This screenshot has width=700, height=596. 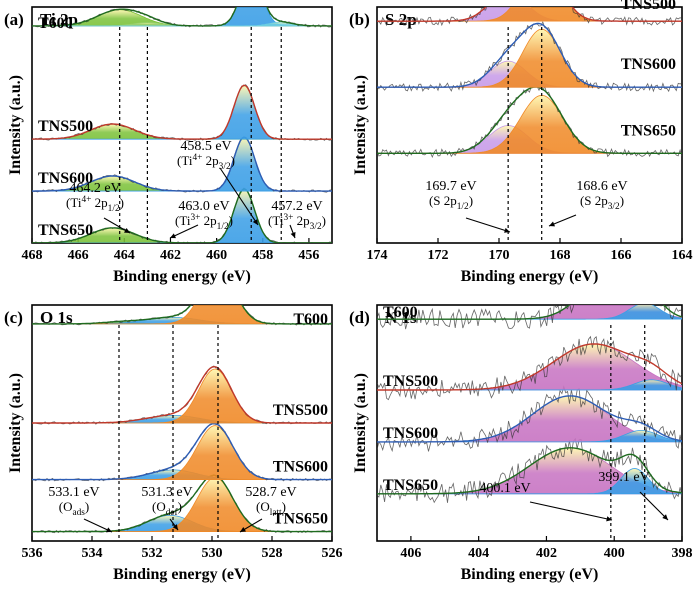 I want to click on annotation-energy: 458.5 eV, so click(x=205, y=146).